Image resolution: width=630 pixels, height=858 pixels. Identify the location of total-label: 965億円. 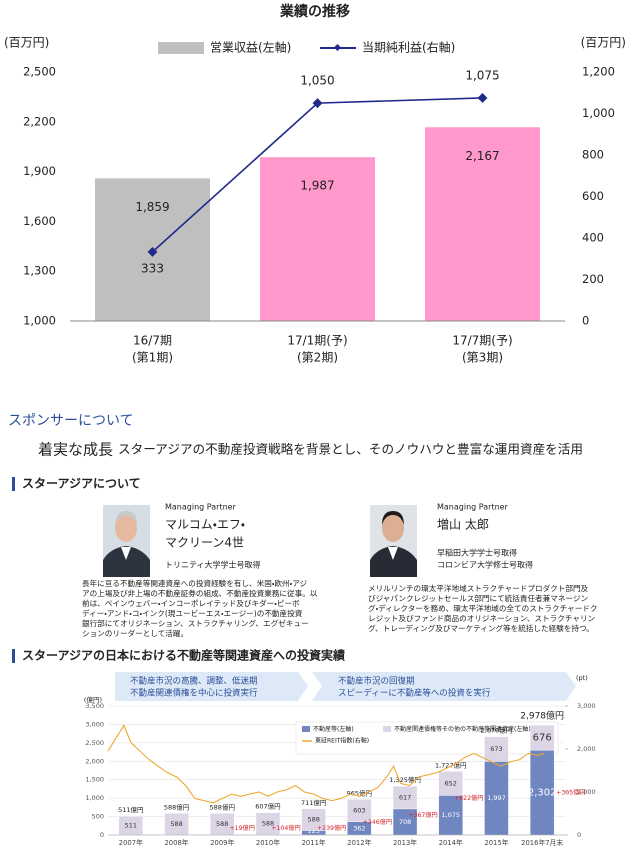
(359, 792).